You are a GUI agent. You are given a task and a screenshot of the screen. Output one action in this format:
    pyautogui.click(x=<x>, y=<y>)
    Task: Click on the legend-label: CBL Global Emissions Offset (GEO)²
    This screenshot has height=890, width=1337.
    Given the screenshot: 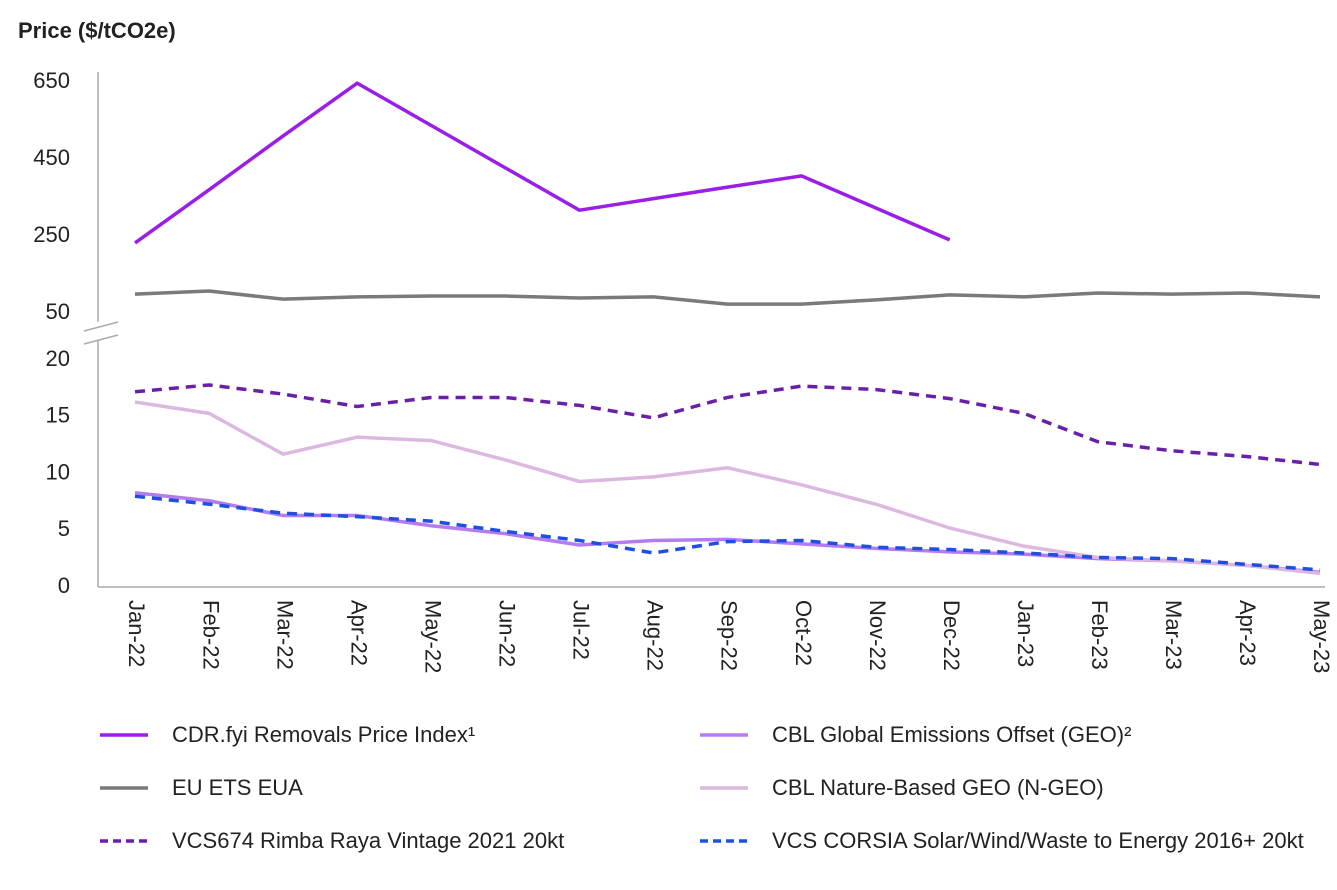 What is the action you would take?
    pyautogui.click(x=952, y=734)
    